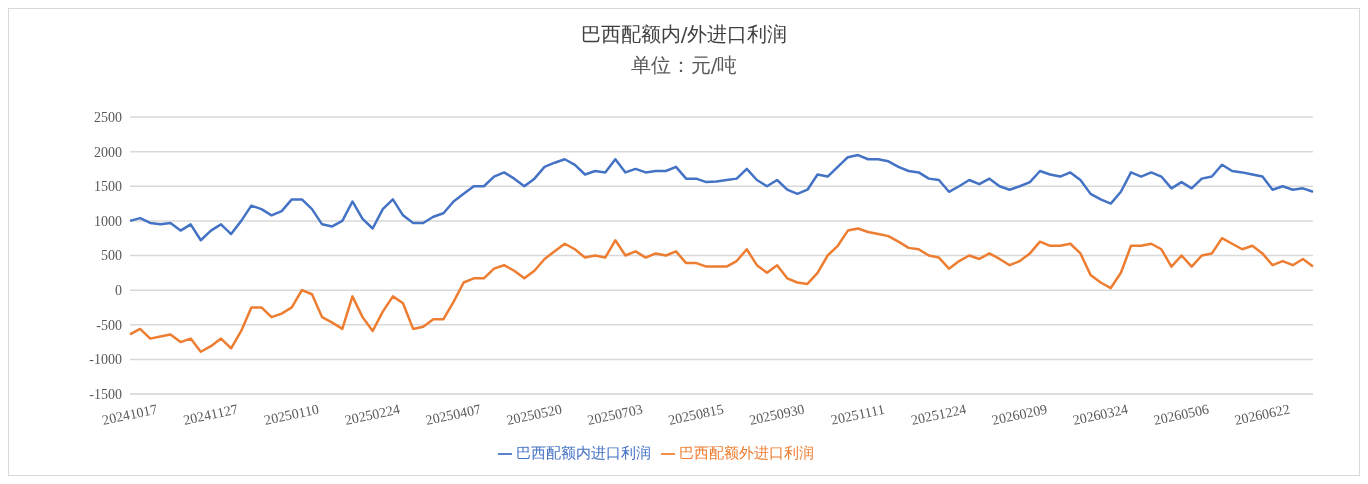 The image size is (1368, 484). Describe the element at coordinates (583, 453) in the screenshot. I see `legend-label: 巴西配额内进口利润` at that location.